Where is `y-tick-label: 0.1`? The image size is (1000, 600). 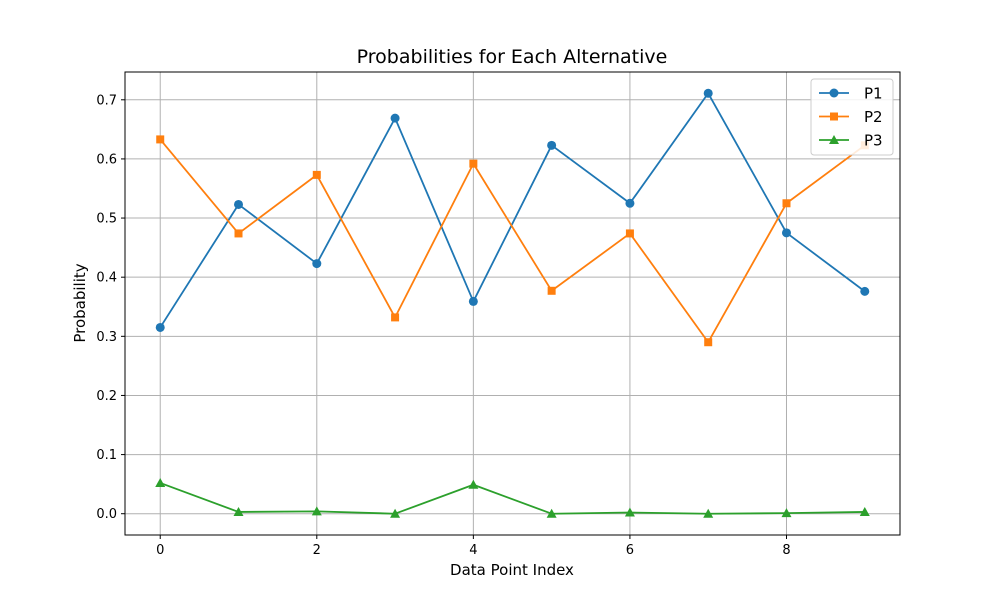 y-tick-label: 0.1 is located at coordinates (106, 455).